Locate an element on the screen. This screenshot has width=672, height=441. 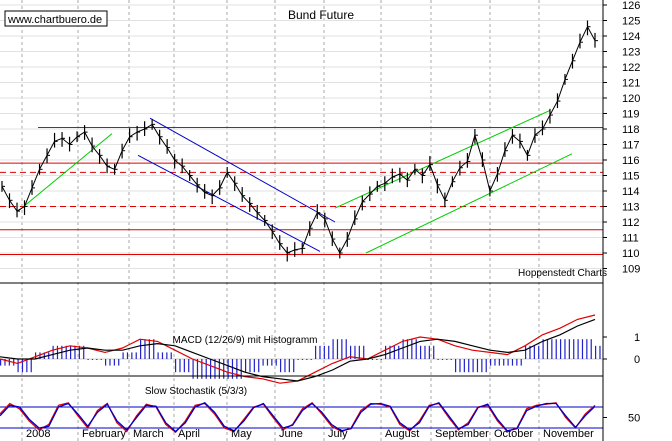
price-tick-label: 120 is located at coordinates (631, 99).